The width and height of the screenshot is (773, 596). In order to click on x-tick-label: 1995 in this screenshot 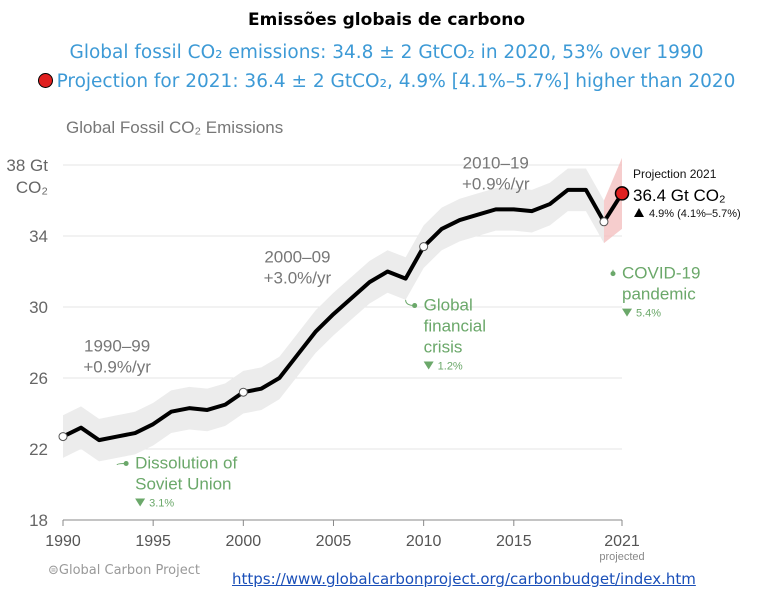, I will do `click(153, 541)`.